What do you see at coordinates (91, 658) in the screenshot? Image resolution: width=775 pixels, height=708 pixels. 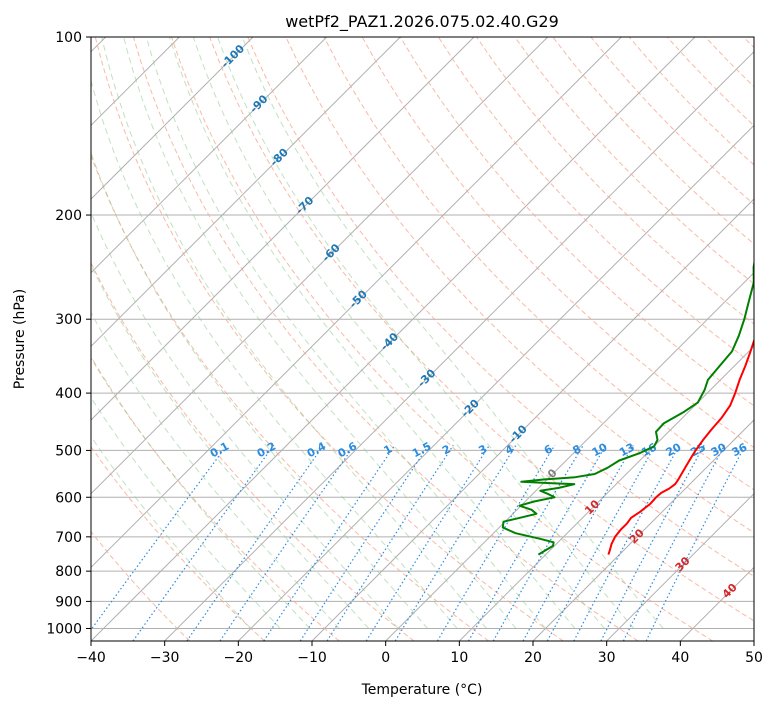 I see `x-tick-label: −40` at bounding box center [91, 658].